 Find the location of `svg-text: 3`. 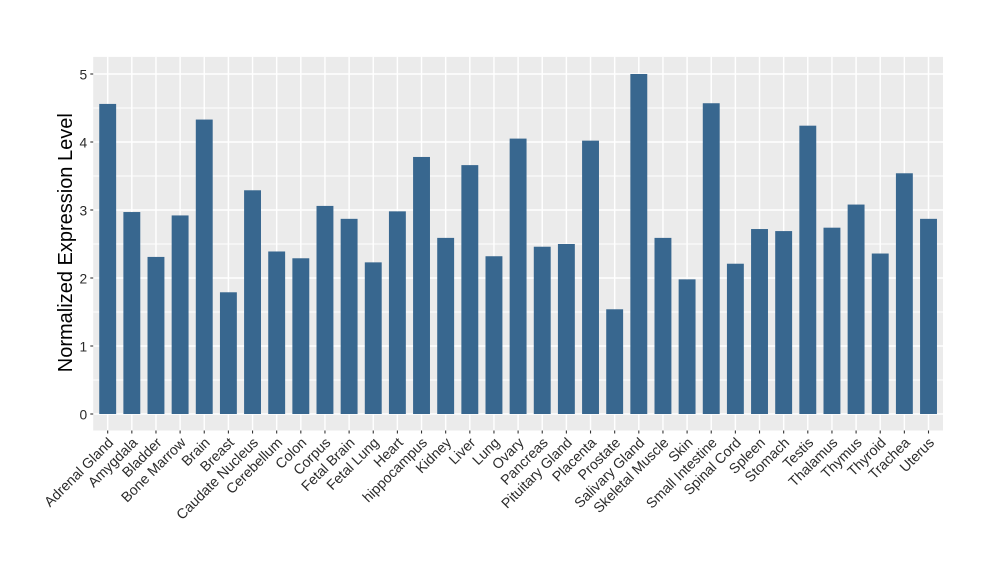

svg-text: 3 is located at coordinates (84, 211).